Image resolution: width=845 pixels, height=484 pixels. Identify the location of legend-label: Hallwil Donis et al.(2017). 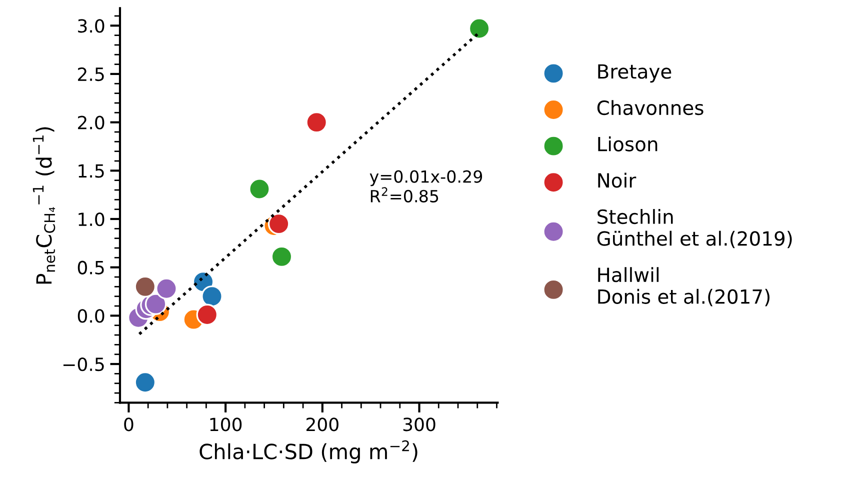
(684, 286).